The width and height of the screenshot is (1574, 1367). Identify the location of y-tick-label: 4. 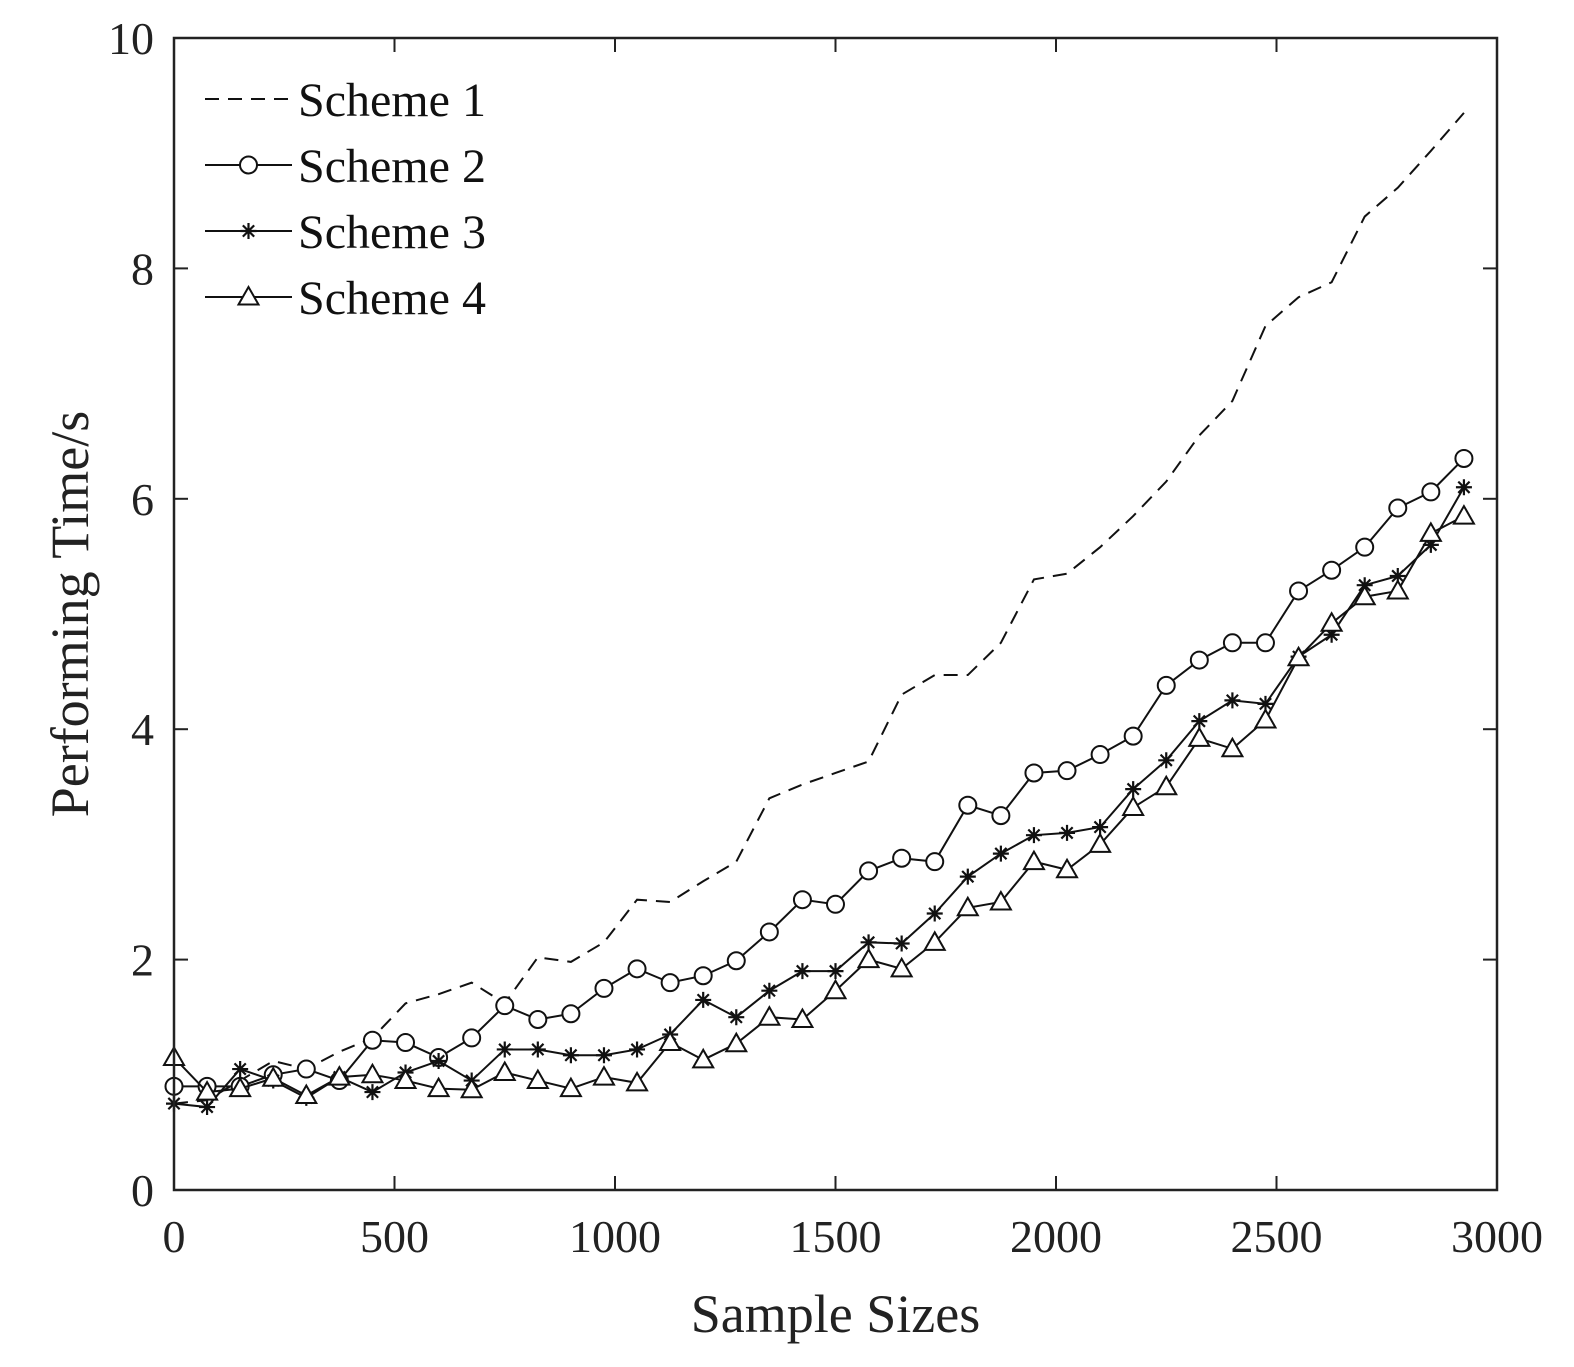
(142, 729).